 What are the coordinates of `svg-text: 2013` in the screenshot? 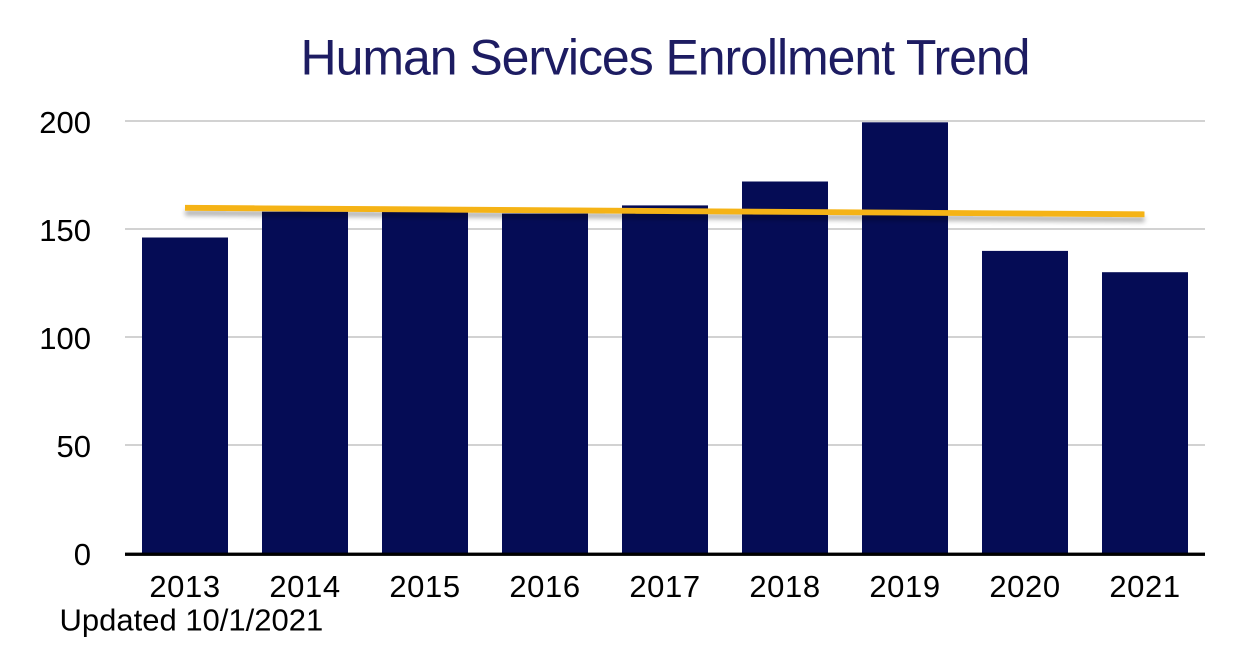 It's located at (184, 586).